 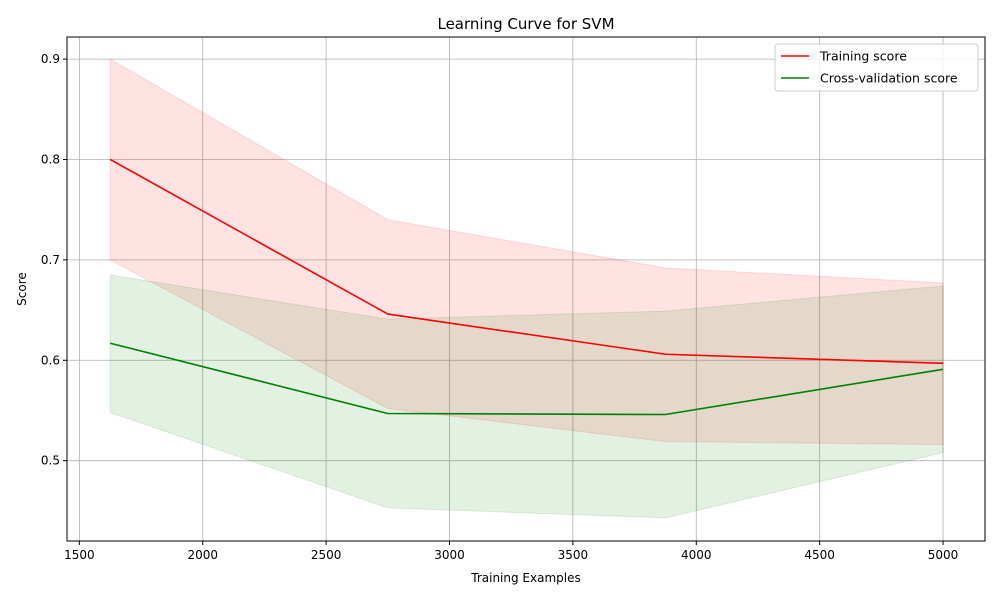 I want to click on x-tick-label: 2000, so click(x=202, y=555).